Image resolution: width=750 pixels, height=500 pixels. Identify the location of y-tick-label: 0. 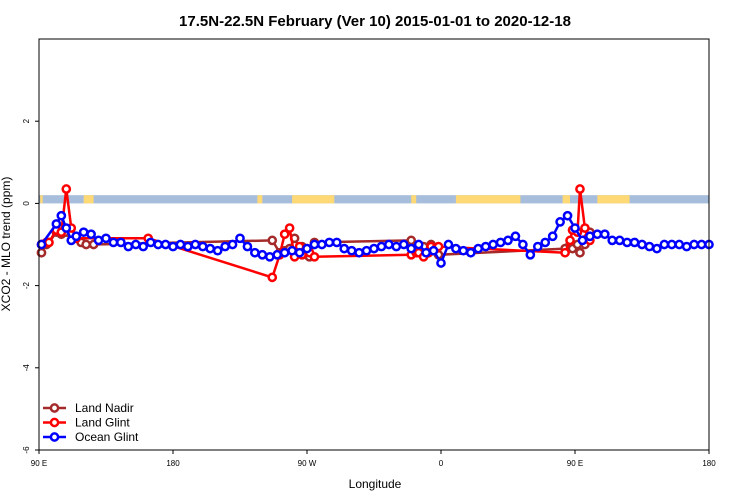
(26, 203).